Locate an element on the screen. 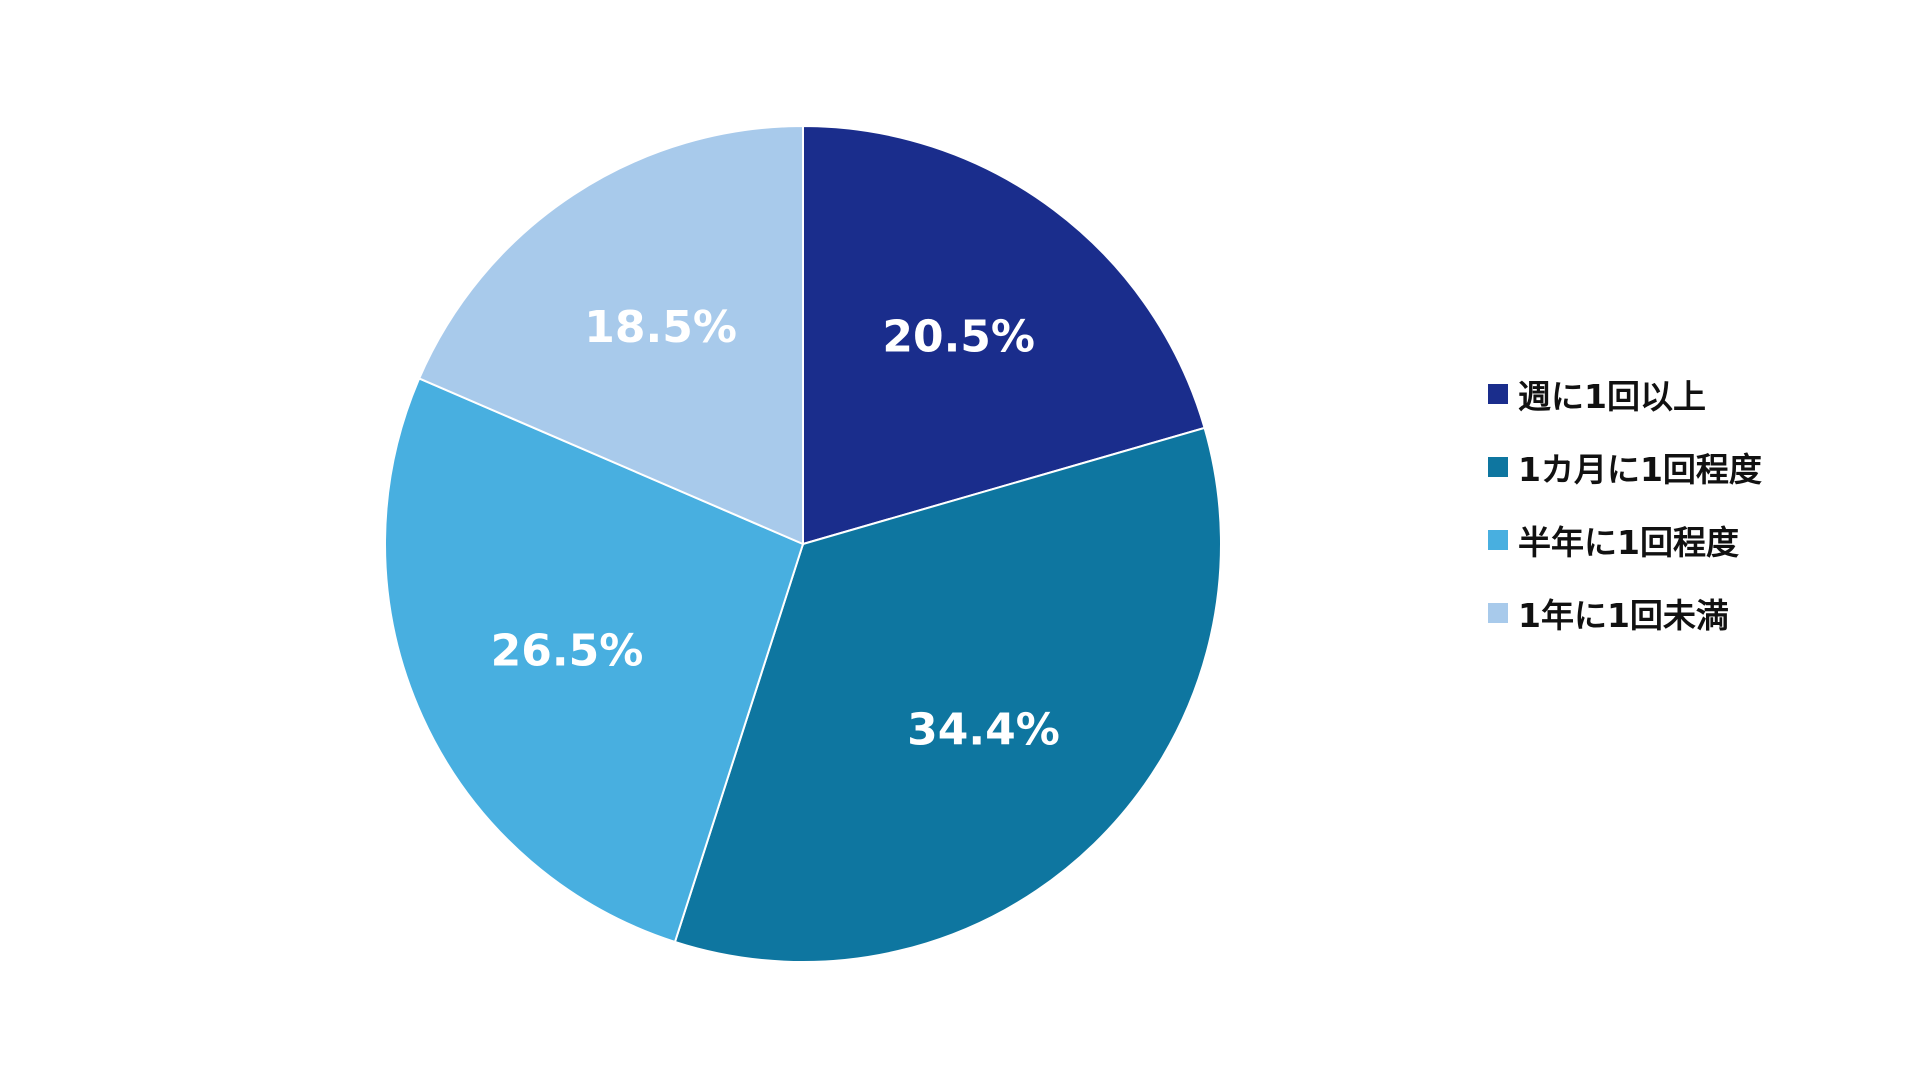 This screenshot has width=1920, height=1080. pie-slice-half-yearly is located at coordinates (594, 660).